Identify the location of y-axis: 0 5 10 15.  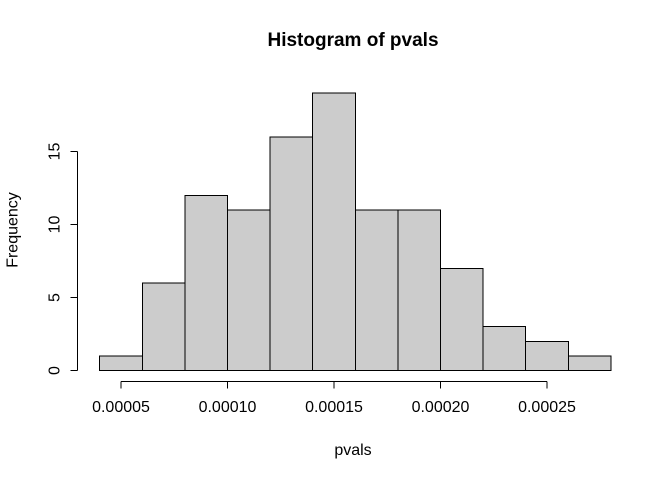
(62, 259).